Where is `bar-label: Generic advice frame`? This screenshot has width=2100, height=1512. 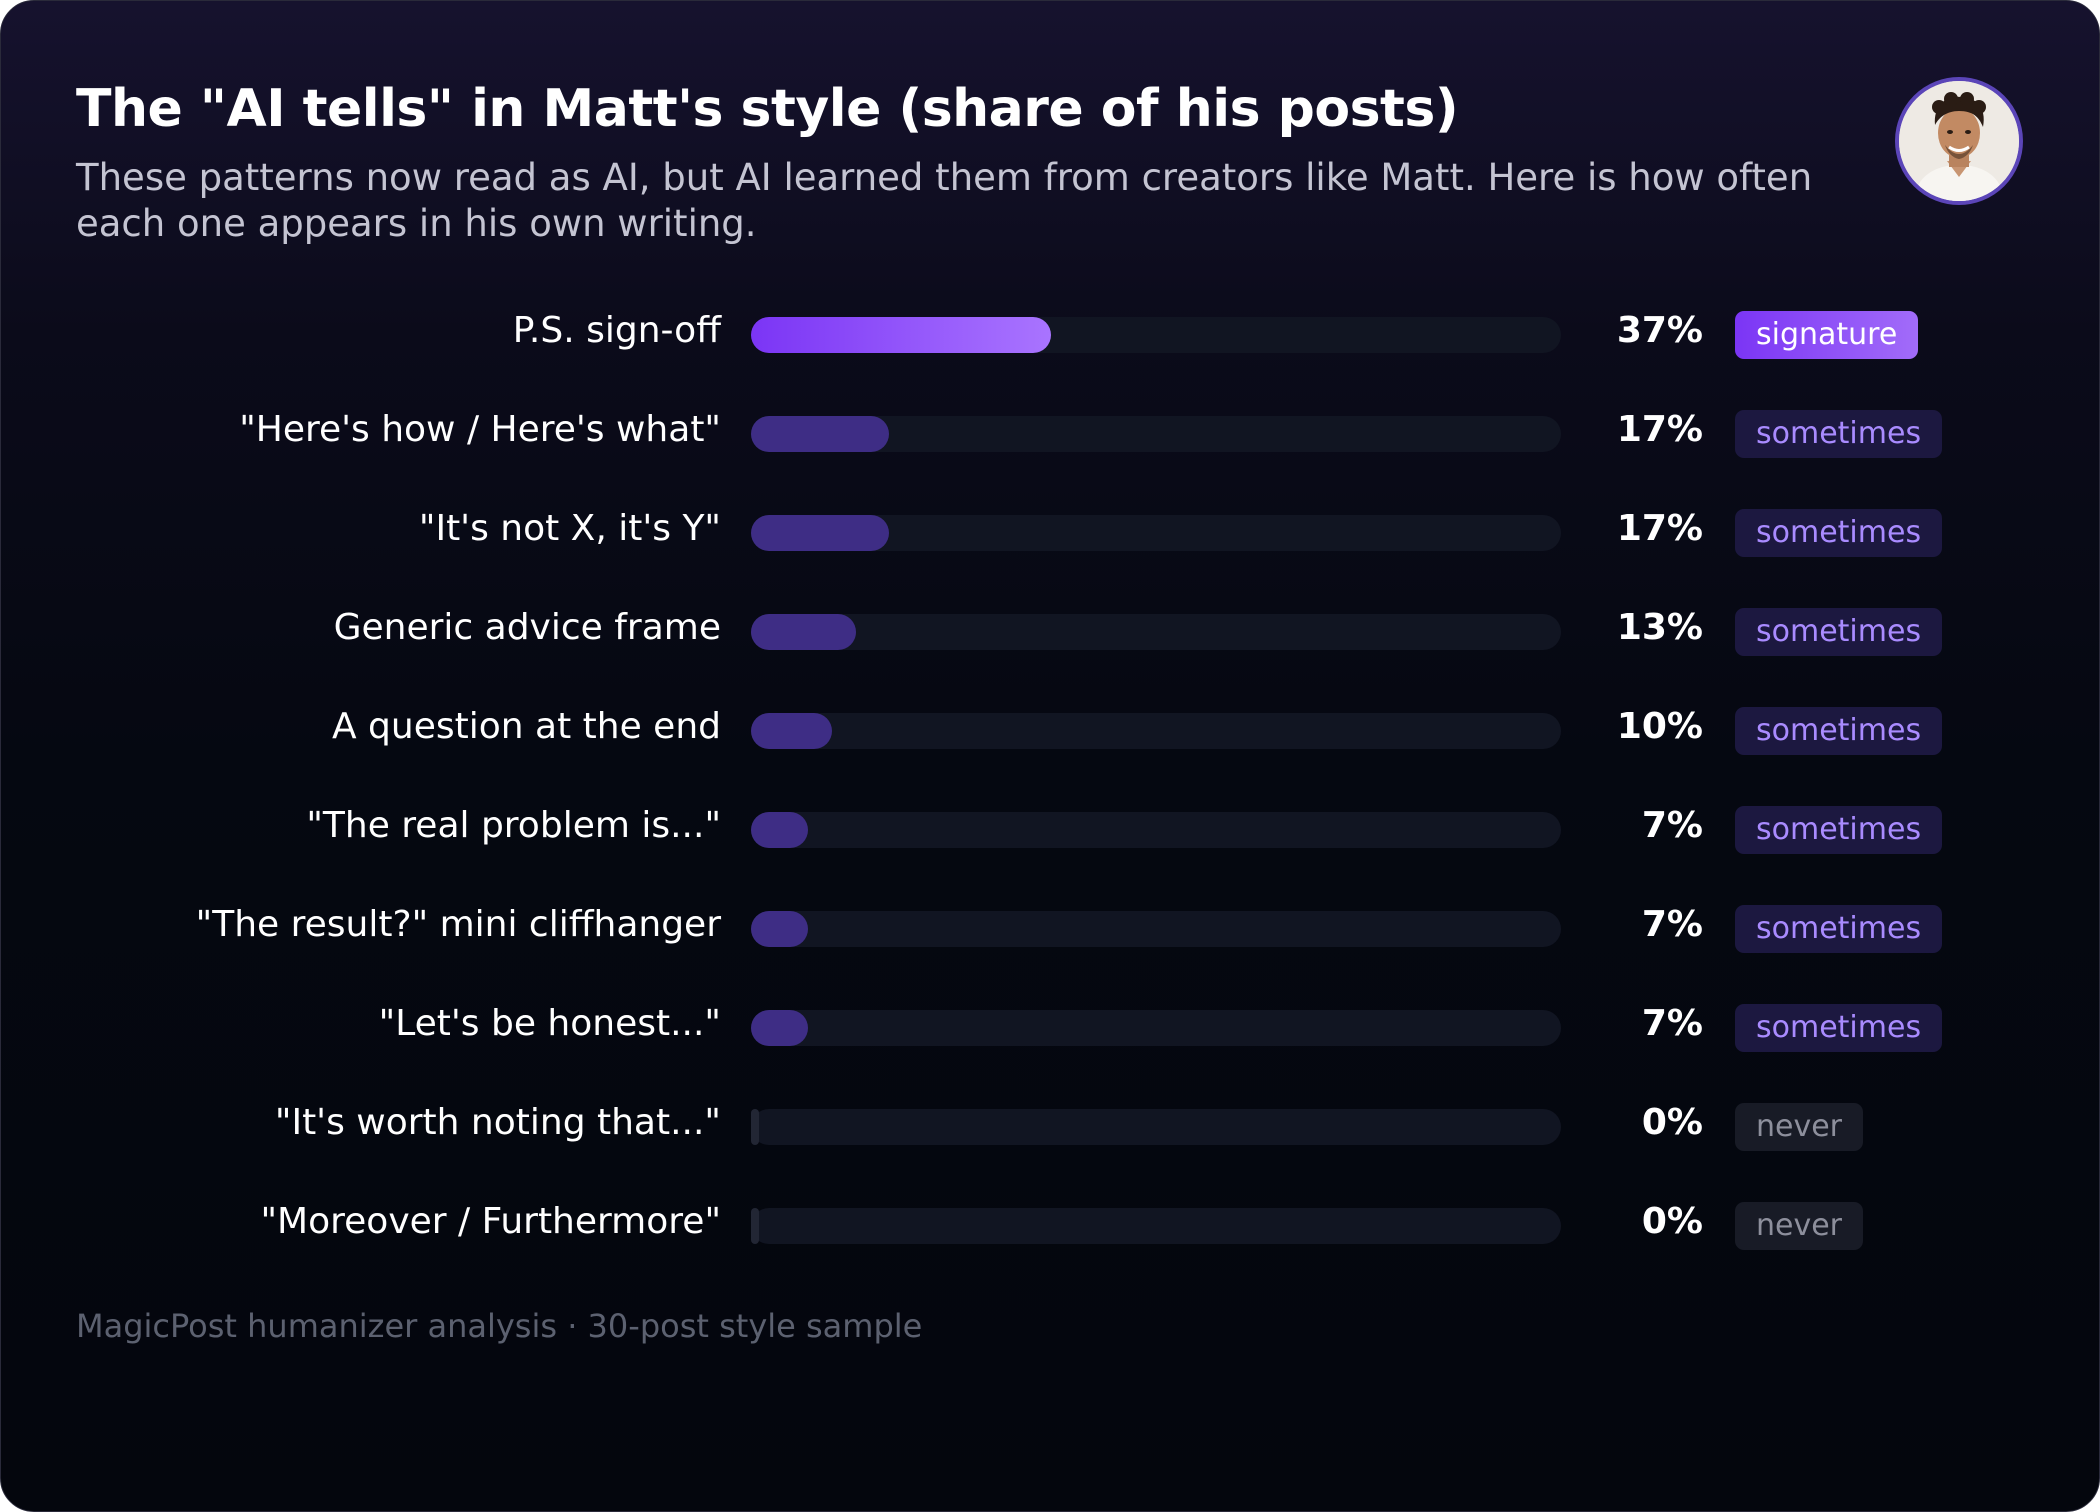
bar-label: Generic advice frame is located at coordinates (527, 627).